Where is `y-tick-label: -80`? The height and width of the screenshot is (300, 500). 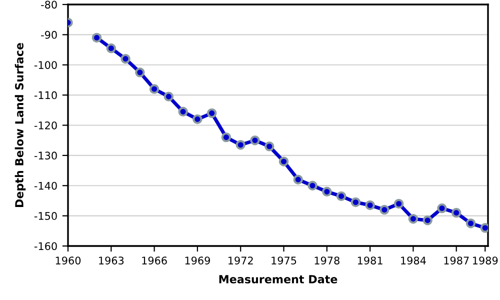 y-tick-label: -80 is located at coordinates (49, 4).